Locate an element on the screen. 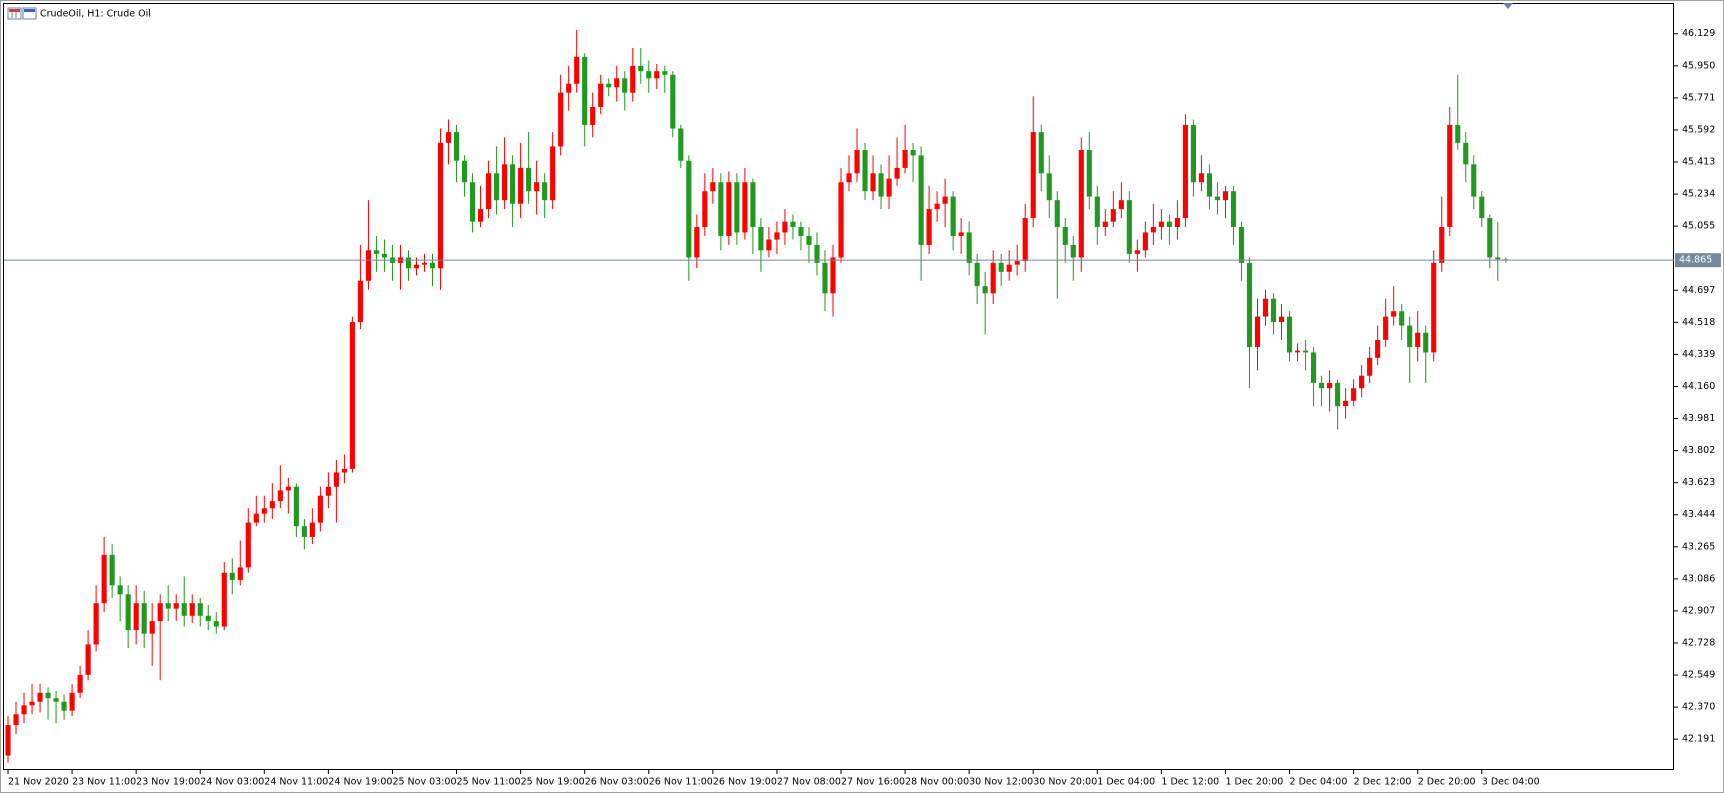  x-tick-label: 24 Nov 11:00 is located at coordinates (296, 782).